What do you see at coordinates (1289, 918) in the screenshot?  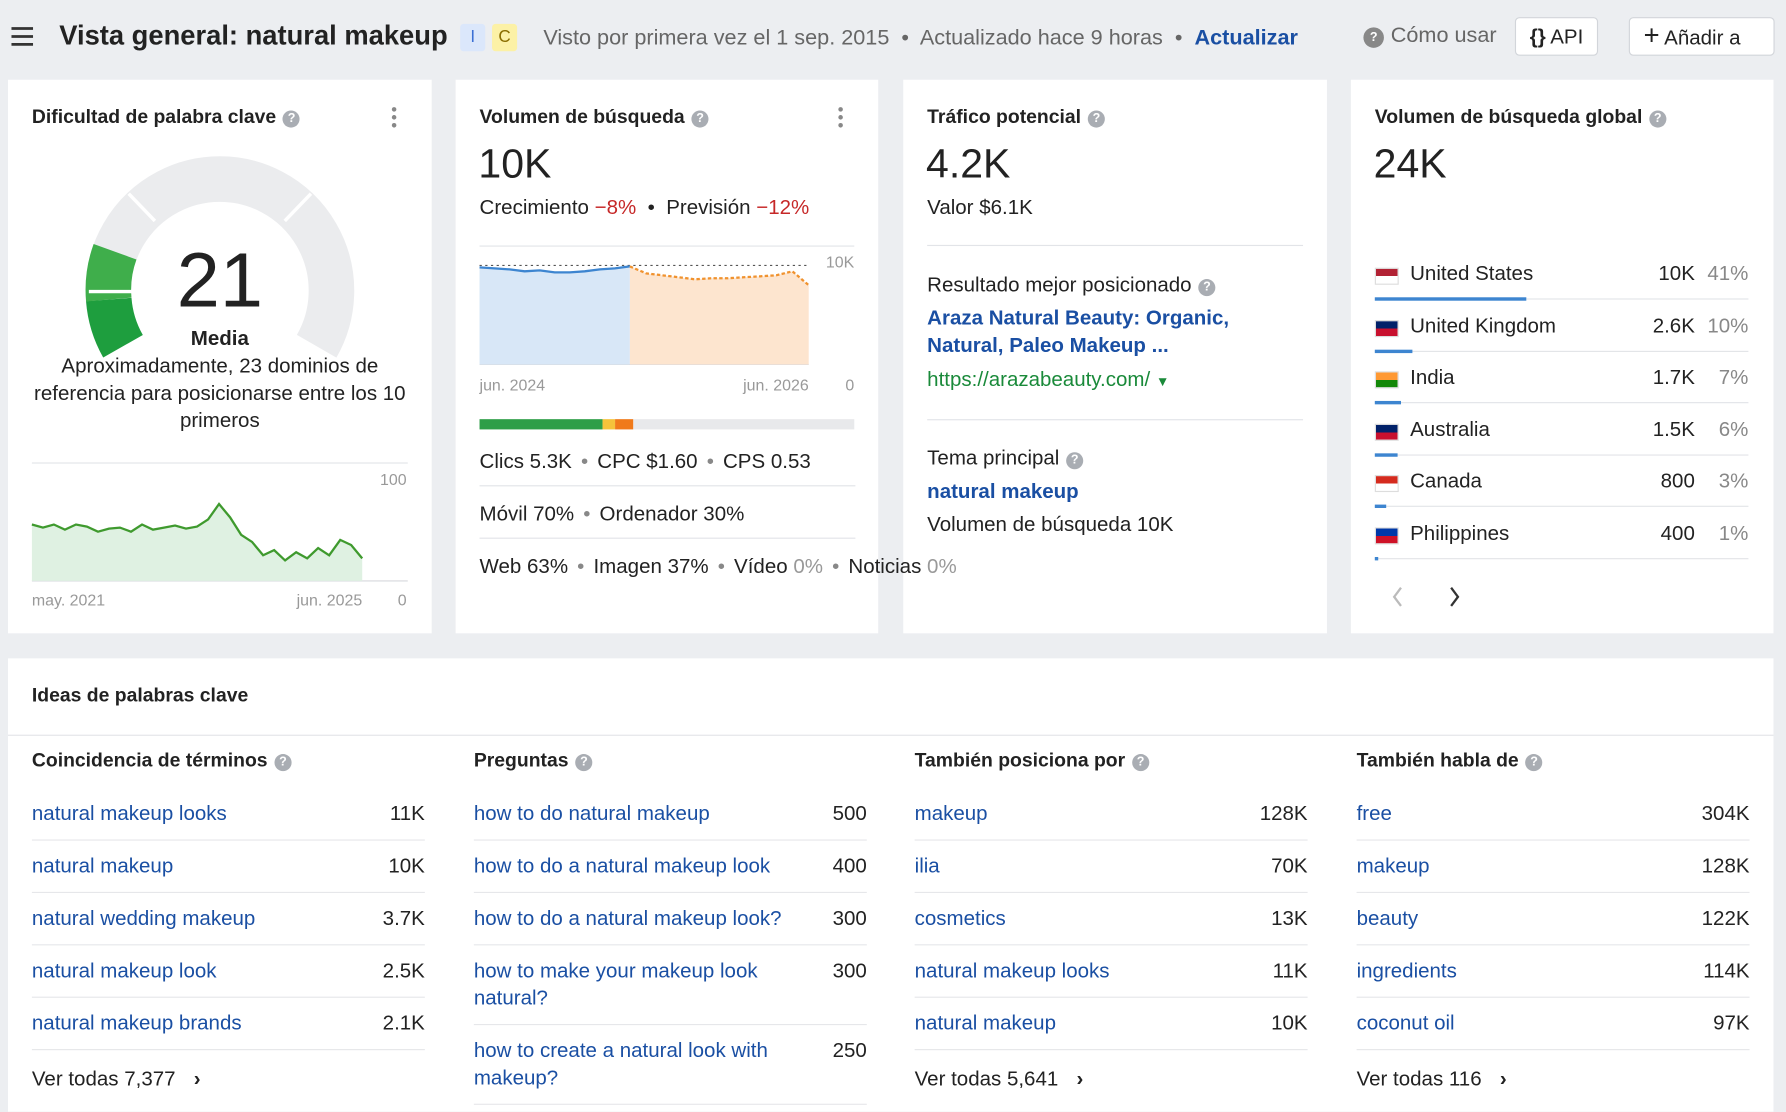 I see `keyword-volume: 13K` at bounding box center [1289, 918].